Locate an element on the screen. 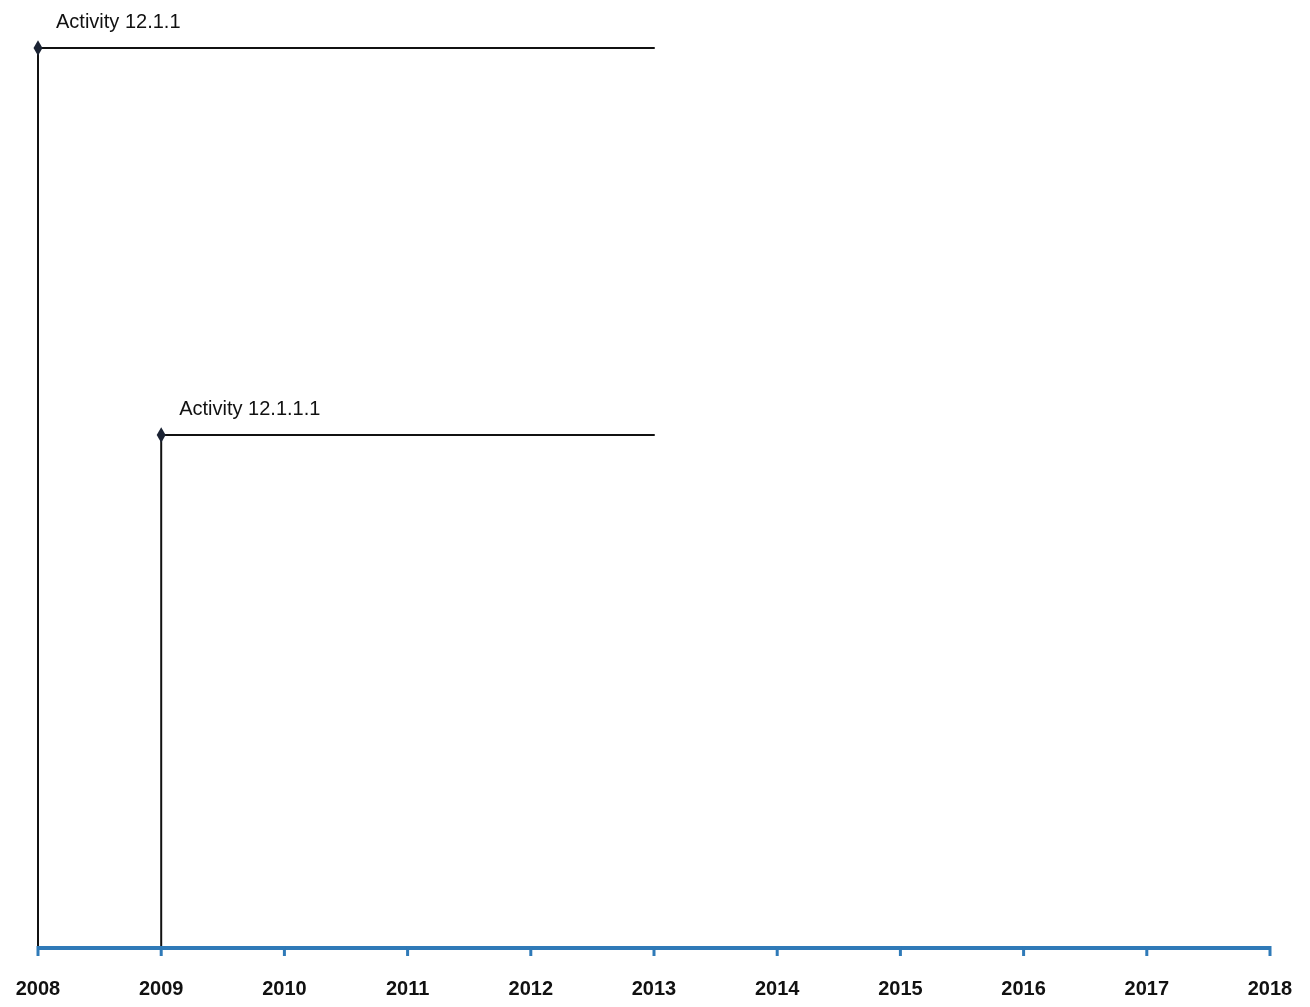 The height and width of the screenshot is (1007, 1310). x-tick-label: 2008 is located at coordinates (38, 988).